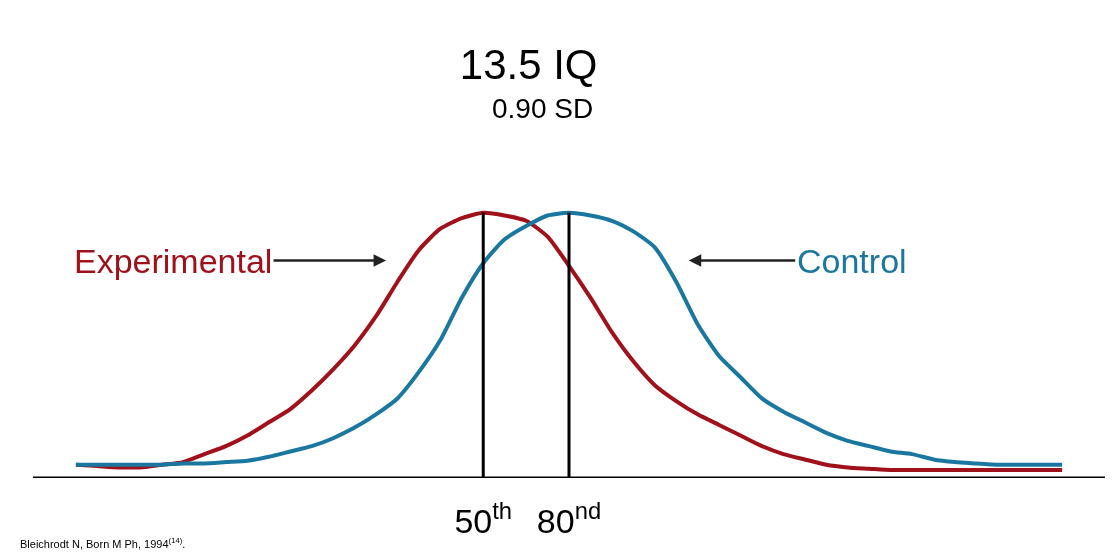 The image size is (1113, 556). Describe the element at coordinates (103, 543) in the screenshot. I see `text: Bleichrodt N, Born M Ph, 1994$^{(14)}$.` at that location.